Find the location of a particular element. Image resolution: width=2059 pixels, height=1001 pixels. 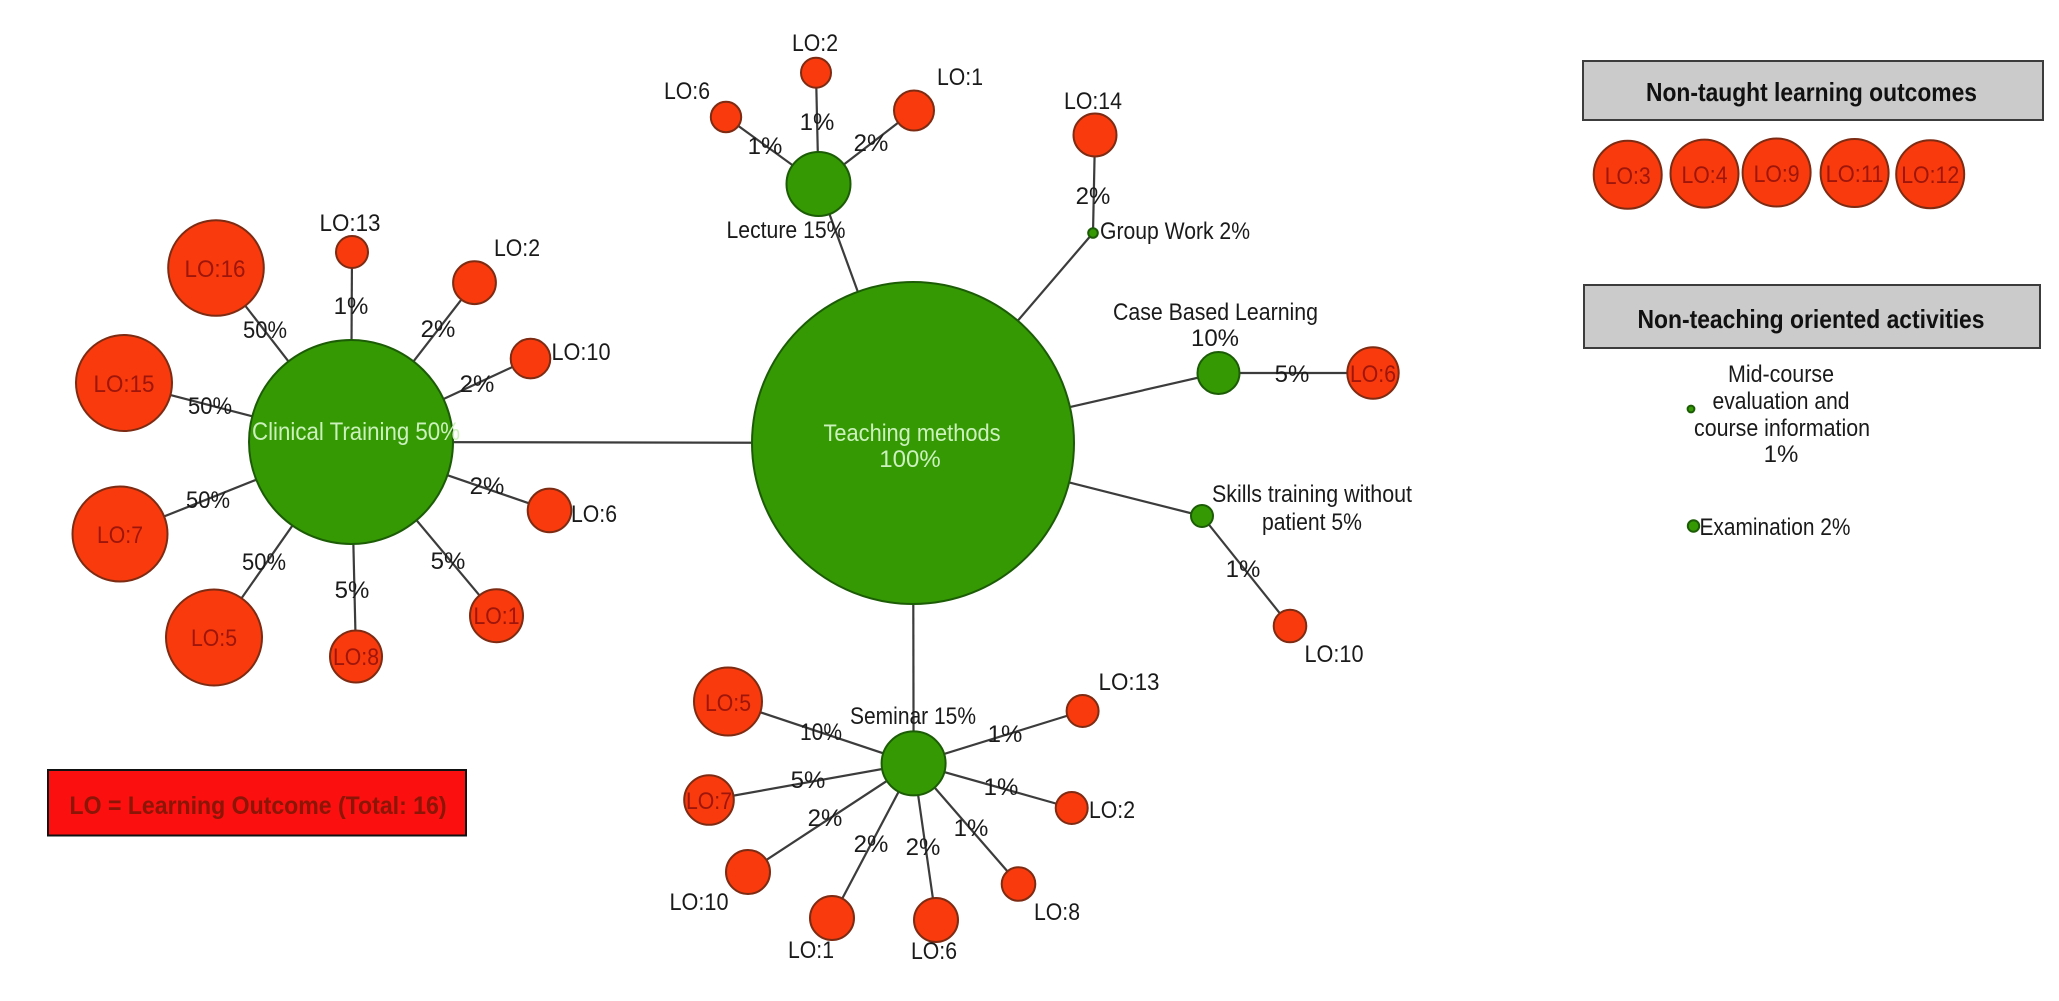

svg-text: Teaching methods is located at coordinates (912, 433).